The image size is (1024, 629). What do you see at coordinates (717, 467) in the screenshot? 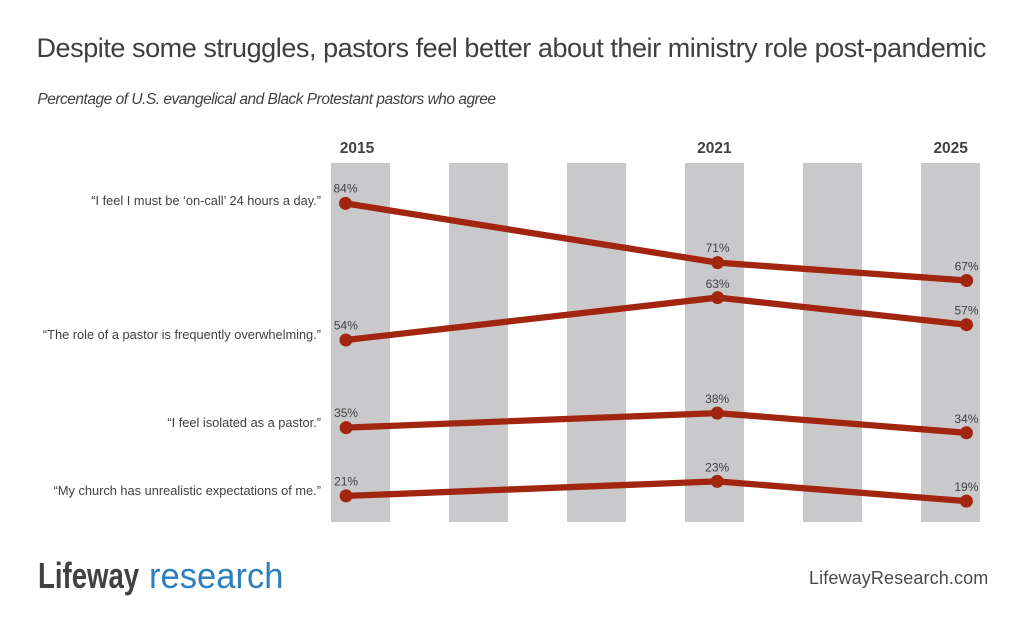
I see `svg-text: 23%` at bounding box center [717, 467].